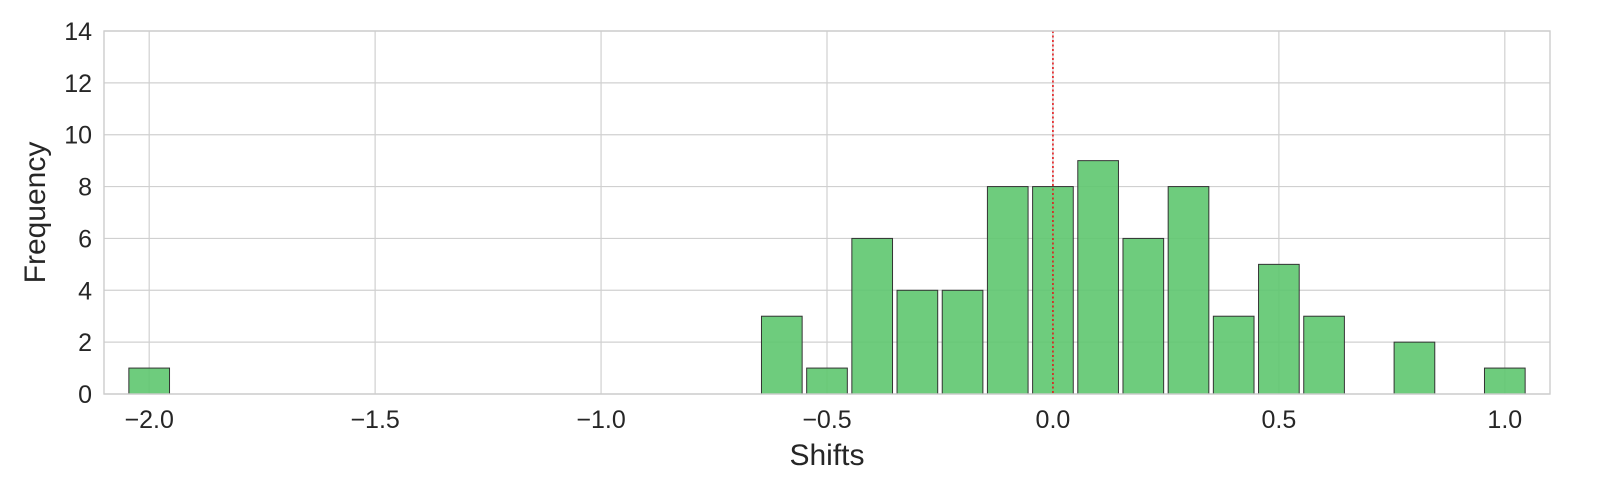  Describe the element at coordinates (78, 213) in the screenshot. I see `y-tick-labels: 0 2 4 6 8 10 12 14` at that location.